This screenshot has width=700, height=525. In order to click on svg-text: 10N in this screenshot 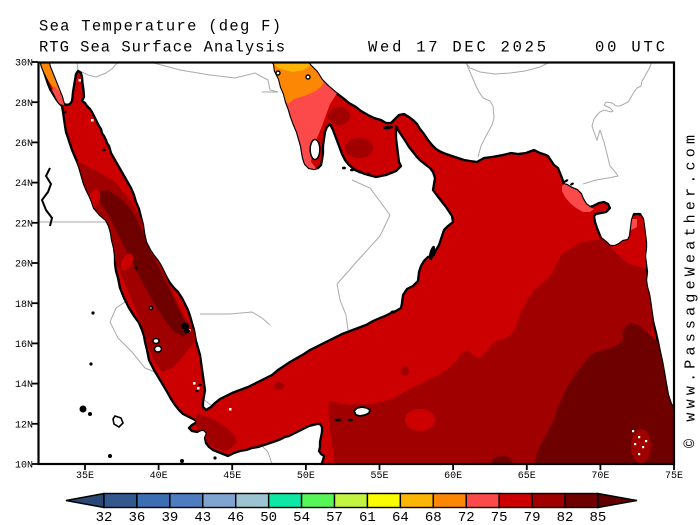, I will do `click(24, 466)`.